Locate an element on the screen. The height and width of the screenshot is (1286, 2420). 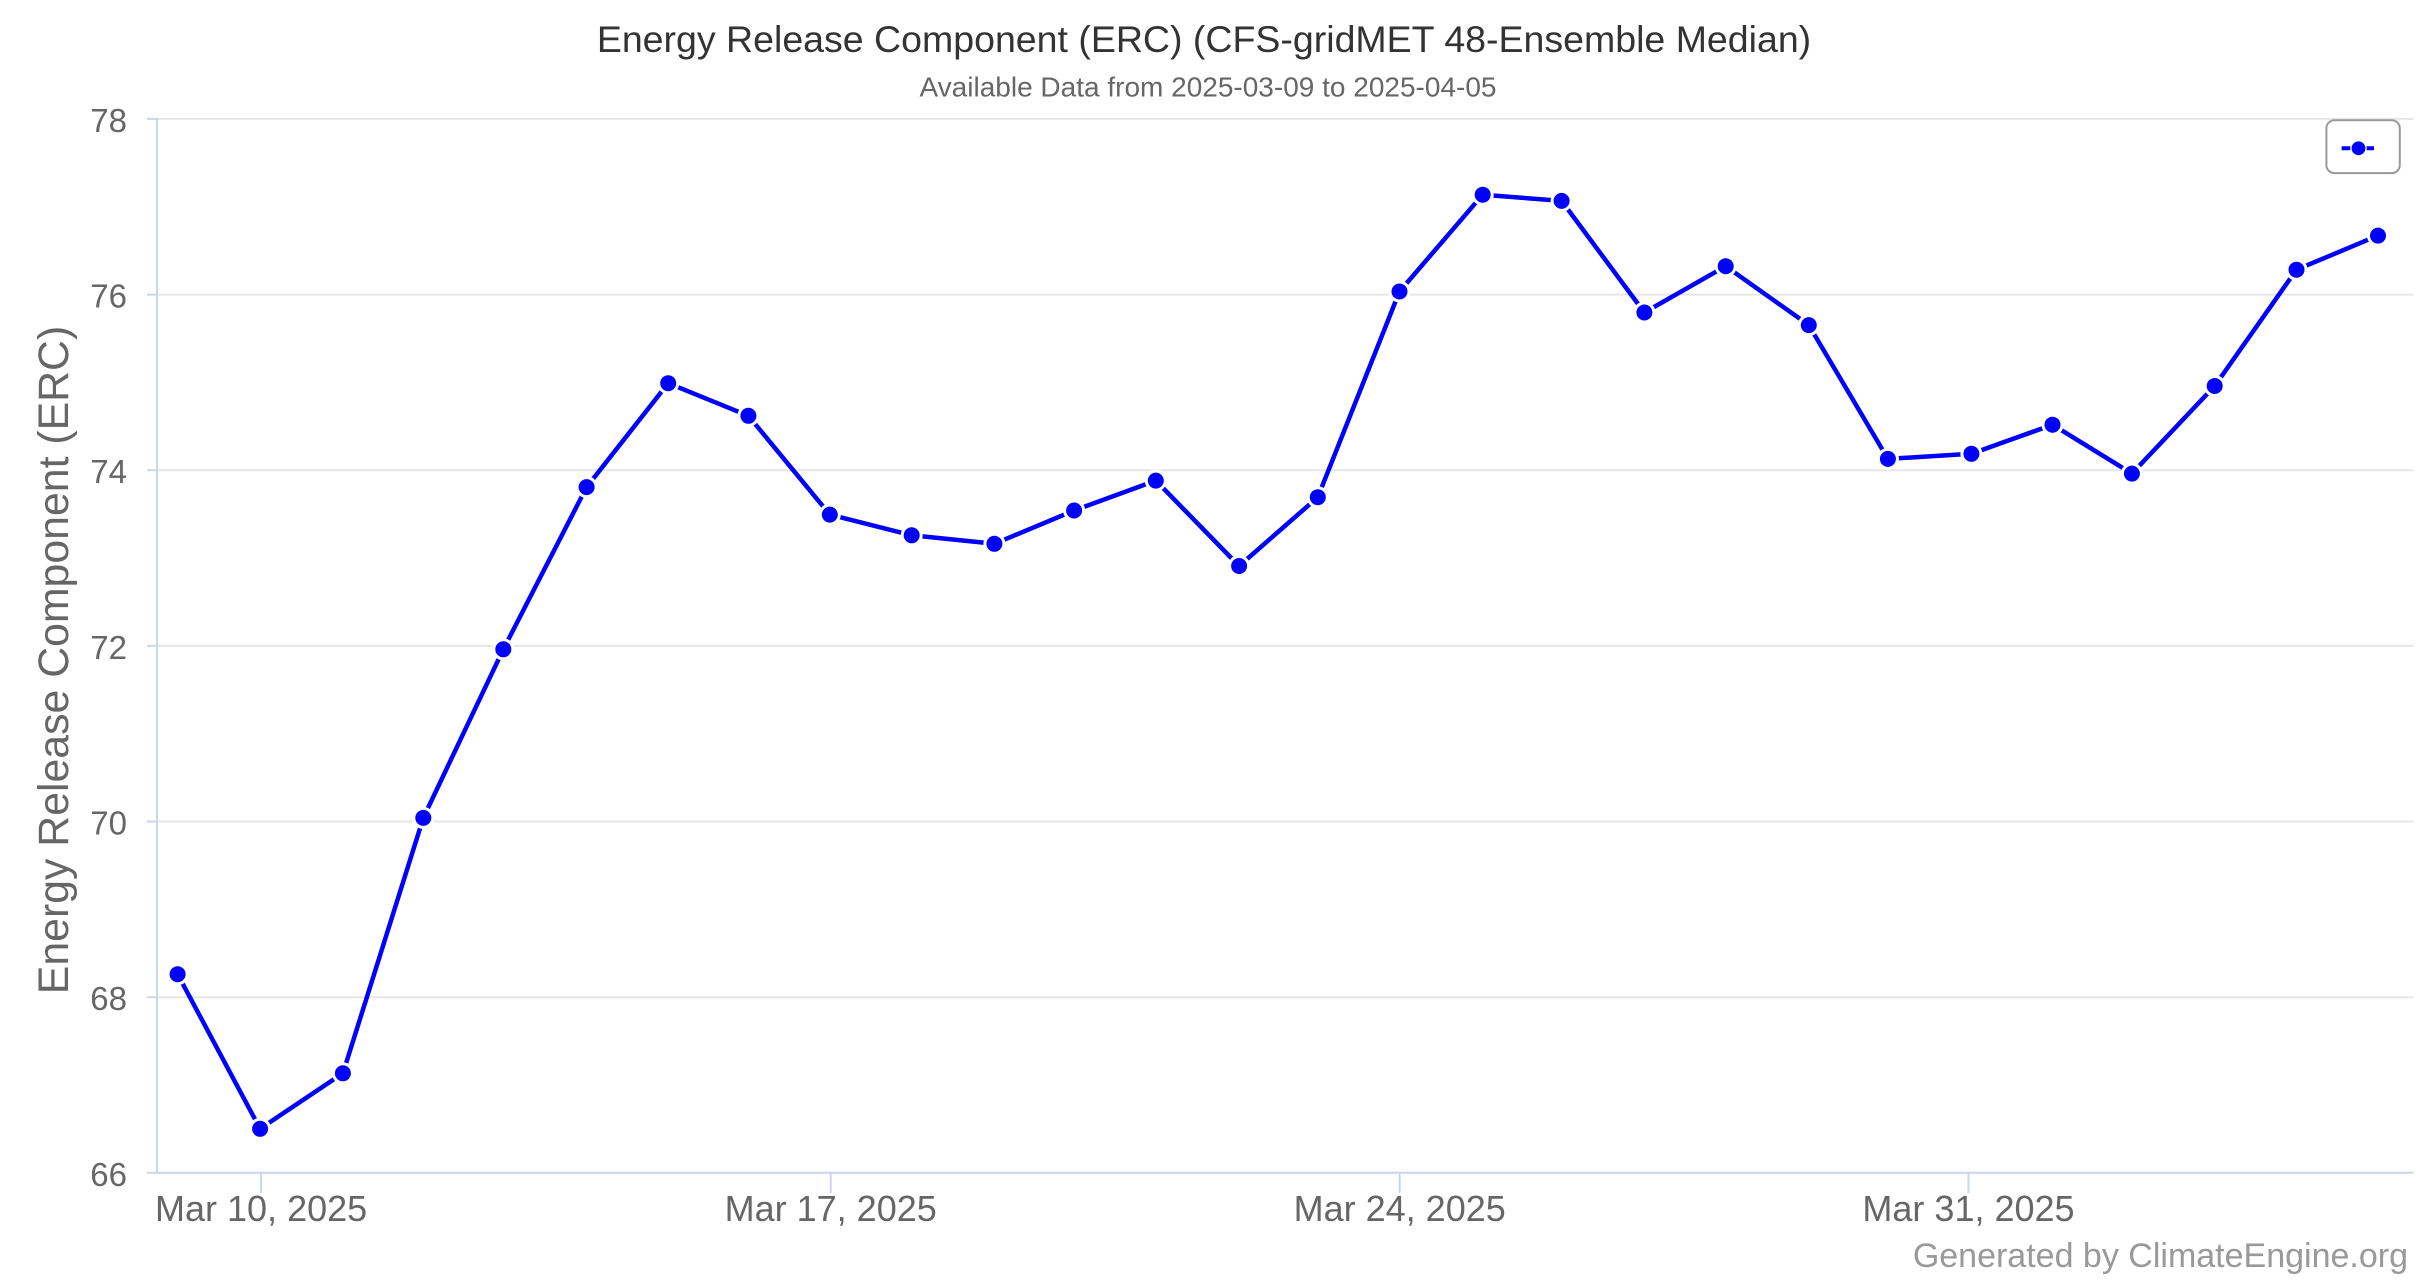
svg-text: 78 is located at coordinates (108, 120).